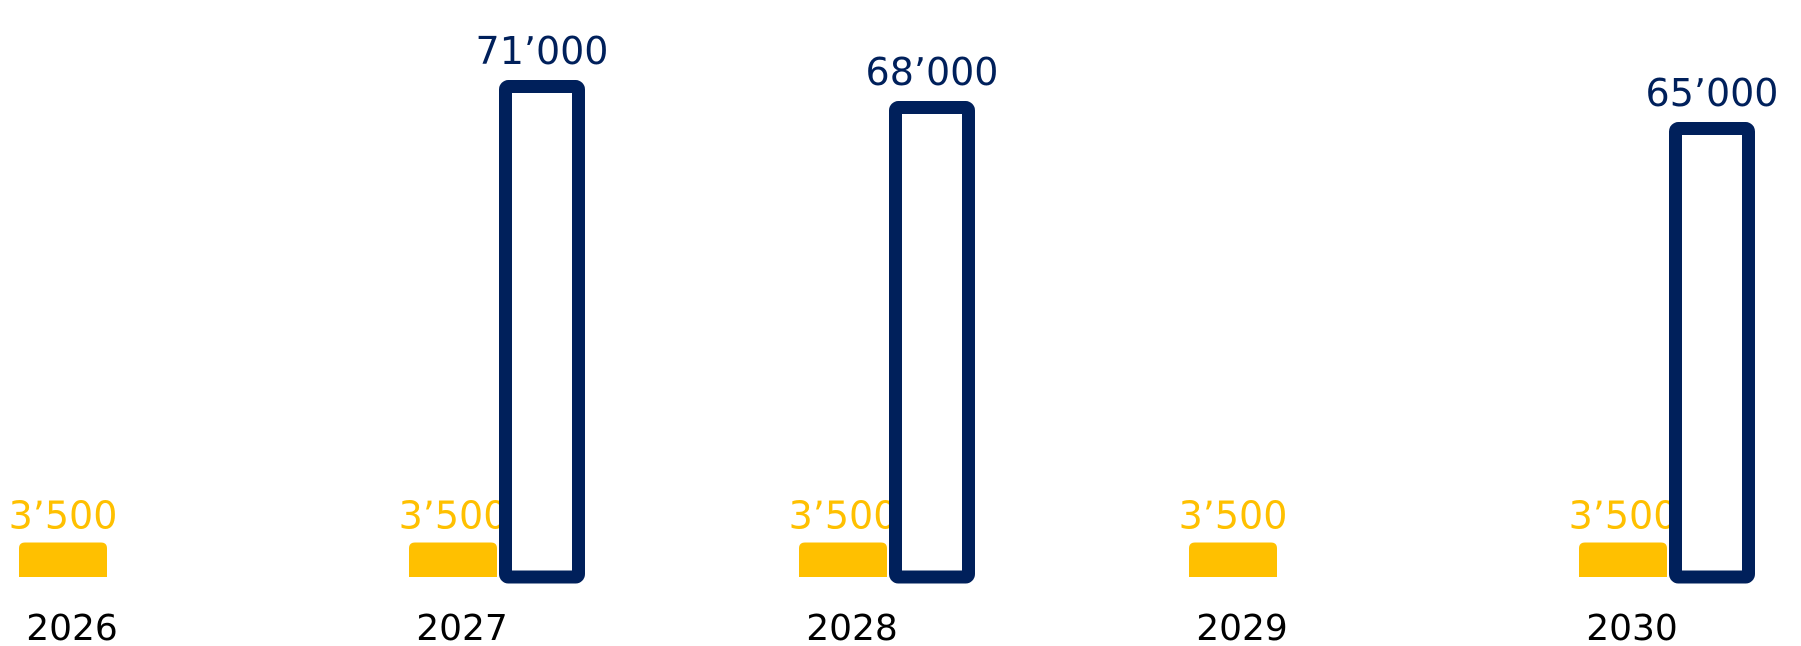 The width and height of the screenshot is (1801, 646). What do you see at coordinates (1233, 516) in the screenshot?
I see `data-label-yellow-2029: 3’500` at bounding box center [1233, 516].